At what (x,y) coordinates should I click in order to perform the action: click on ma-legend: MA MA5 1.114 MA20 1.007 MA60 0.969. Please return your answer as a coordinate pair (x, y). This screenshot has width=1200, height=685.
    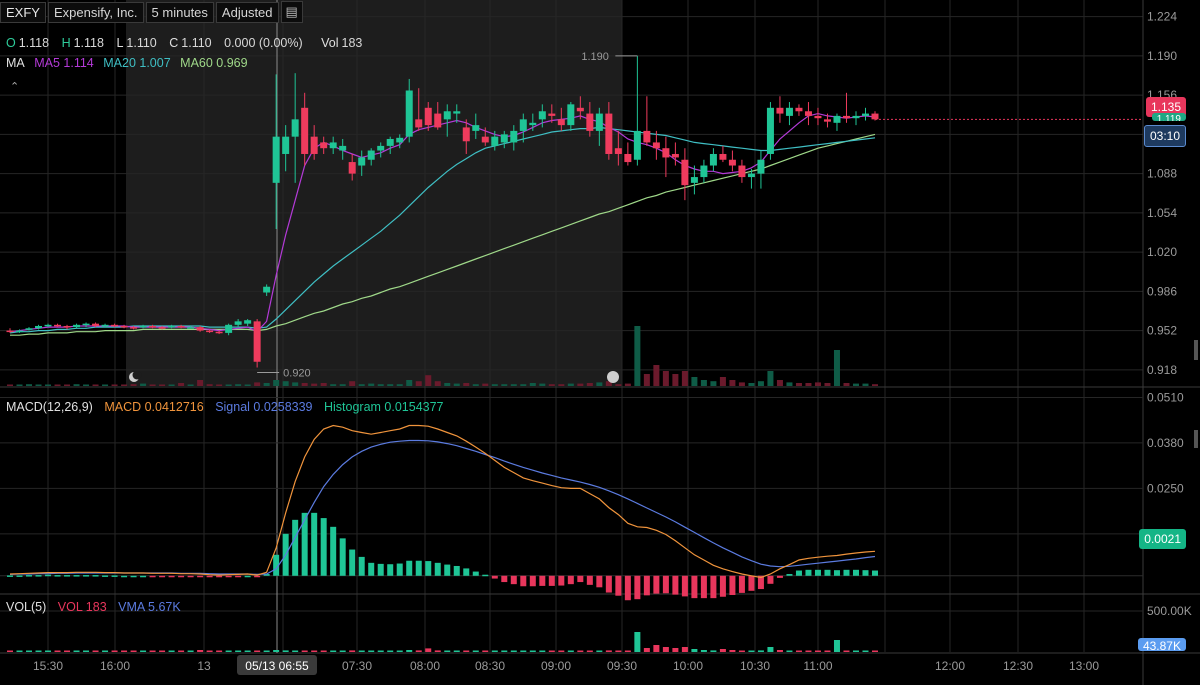
    Looking at the image, I should click on (127, 63).